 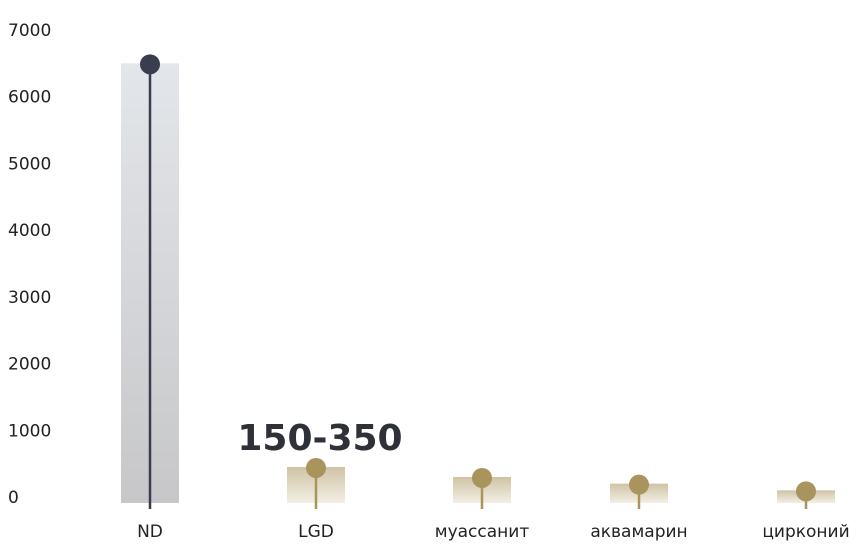 I want to click on y-tick-label: 7000, so click(x=29, y=31).